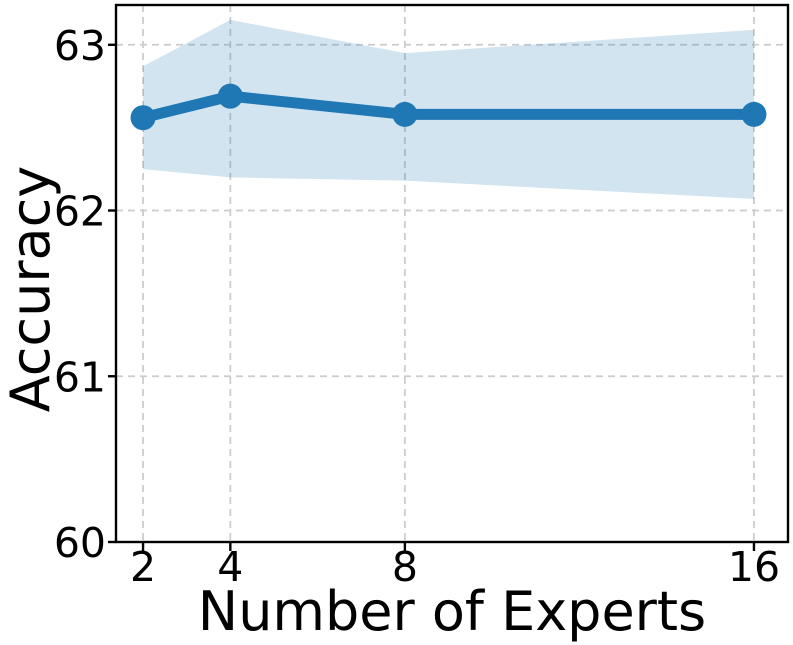 The image size is (793, 645). What do you see at coordinates (80, 543) in the screenshot?
I see `y-tick-label-60: 60` at bounding box center [80, 543].